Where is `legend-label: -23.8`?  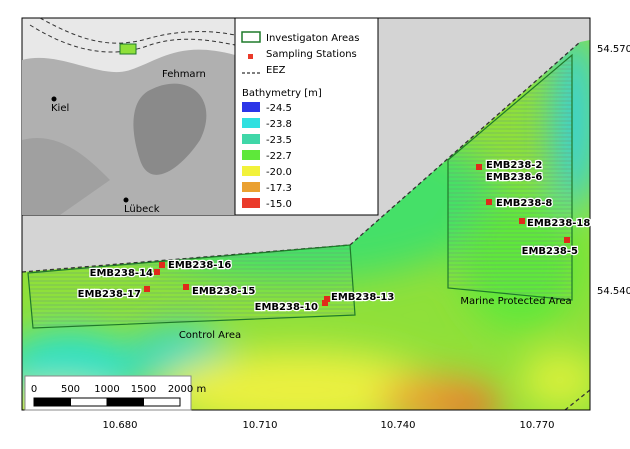
legend-label: -23.8 is located at coordinates (279, 124).